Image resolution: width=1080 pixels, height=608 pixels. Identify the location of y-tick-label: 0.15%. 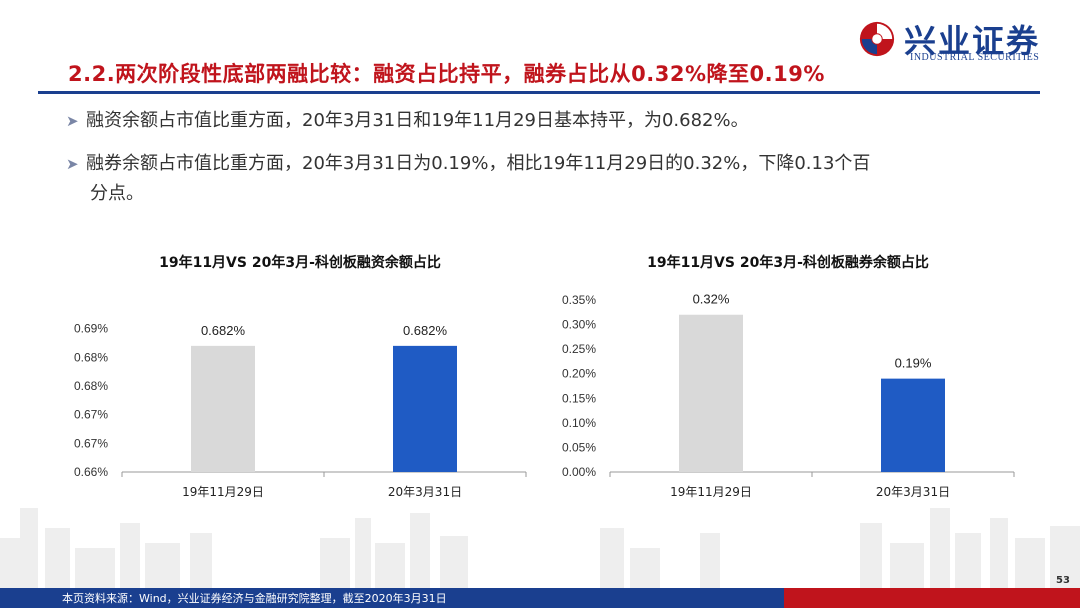
(579, 398).